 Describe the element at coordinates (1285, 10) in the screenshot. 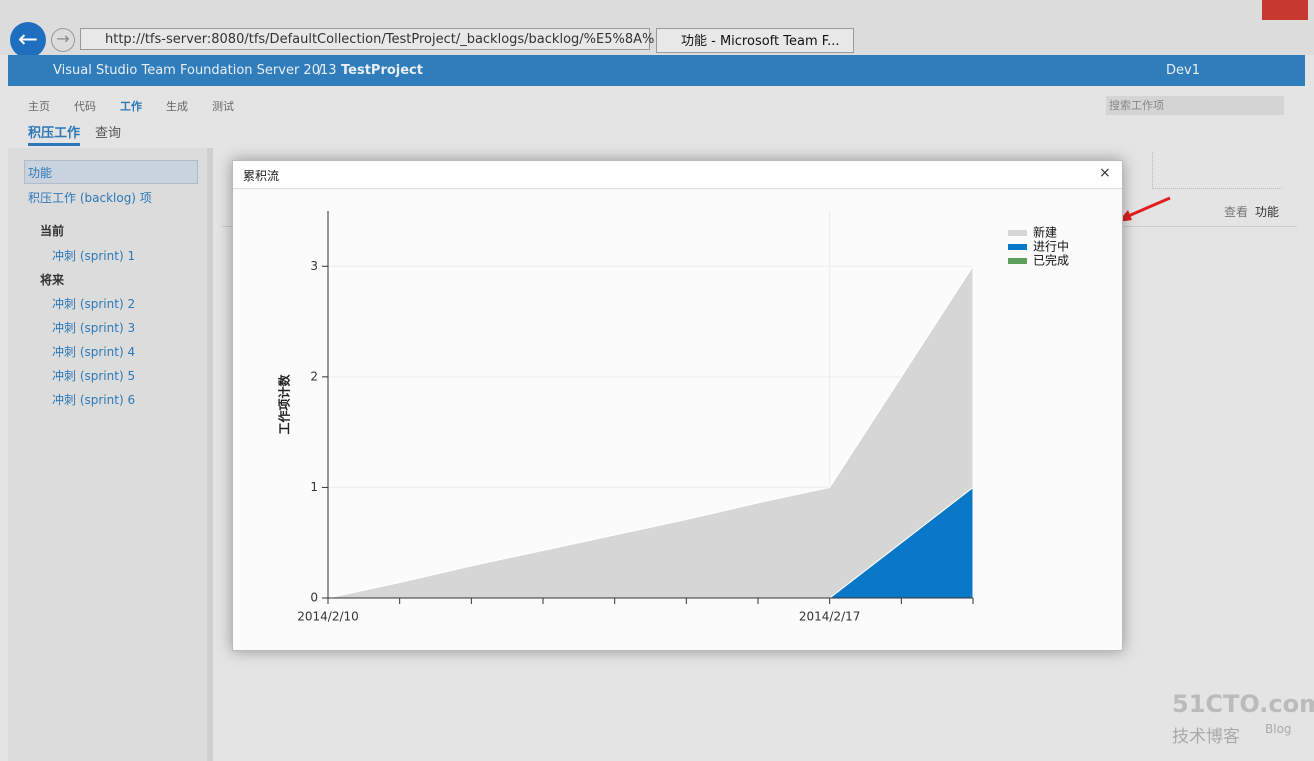

I see `close-window` at that location.